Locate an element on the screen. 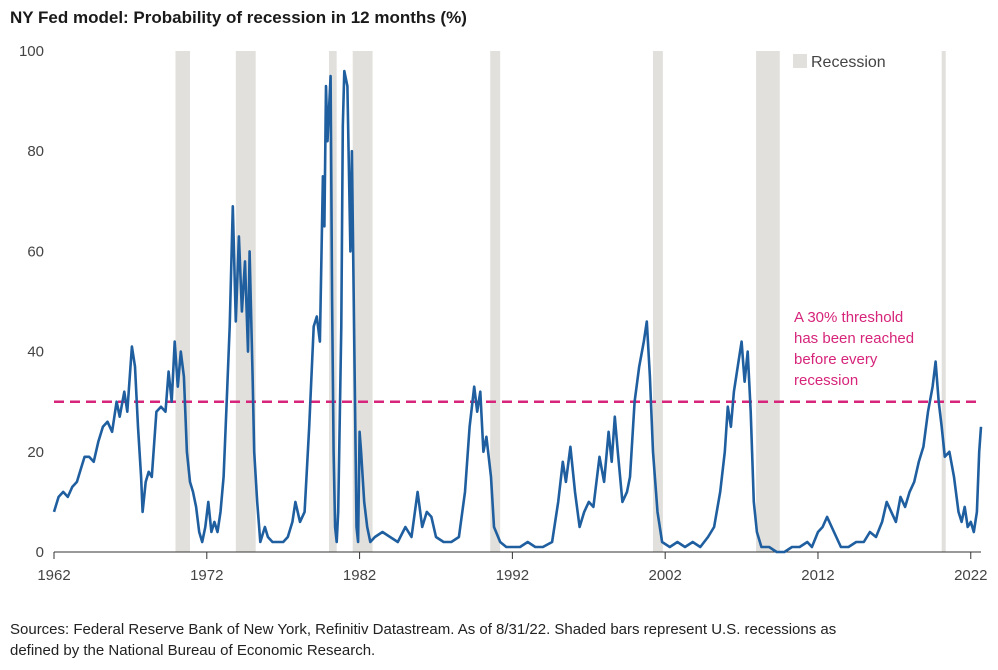  y-tick-label-40: 40 is located at coordinates (35, 352).